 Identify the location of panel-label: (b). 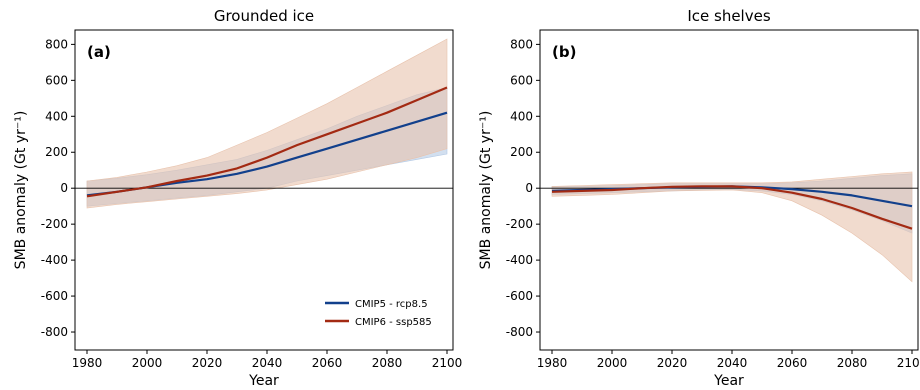
(564, 52).